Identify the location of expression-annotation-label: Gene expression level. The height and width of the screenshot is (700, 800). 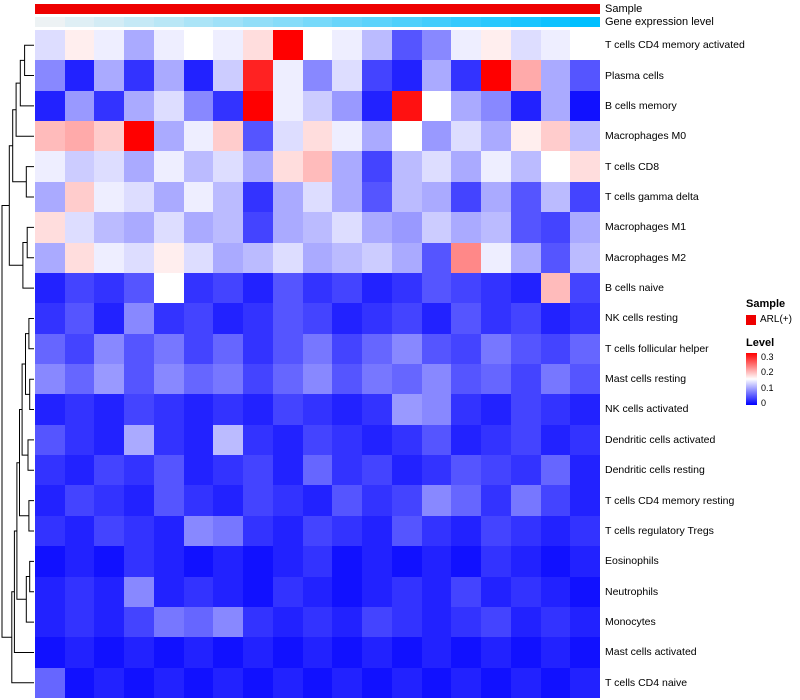
(659, 22).